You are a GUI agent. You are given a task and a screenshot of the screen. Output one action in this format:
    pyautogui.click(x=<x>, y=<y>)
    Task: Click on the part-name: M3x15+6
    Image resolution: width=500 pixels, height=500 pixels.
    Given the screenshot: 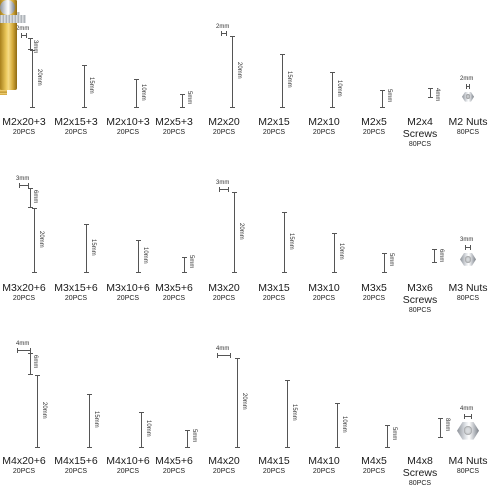 What is the action you would take?
    pyautogui.click(x=76, y=288)
    